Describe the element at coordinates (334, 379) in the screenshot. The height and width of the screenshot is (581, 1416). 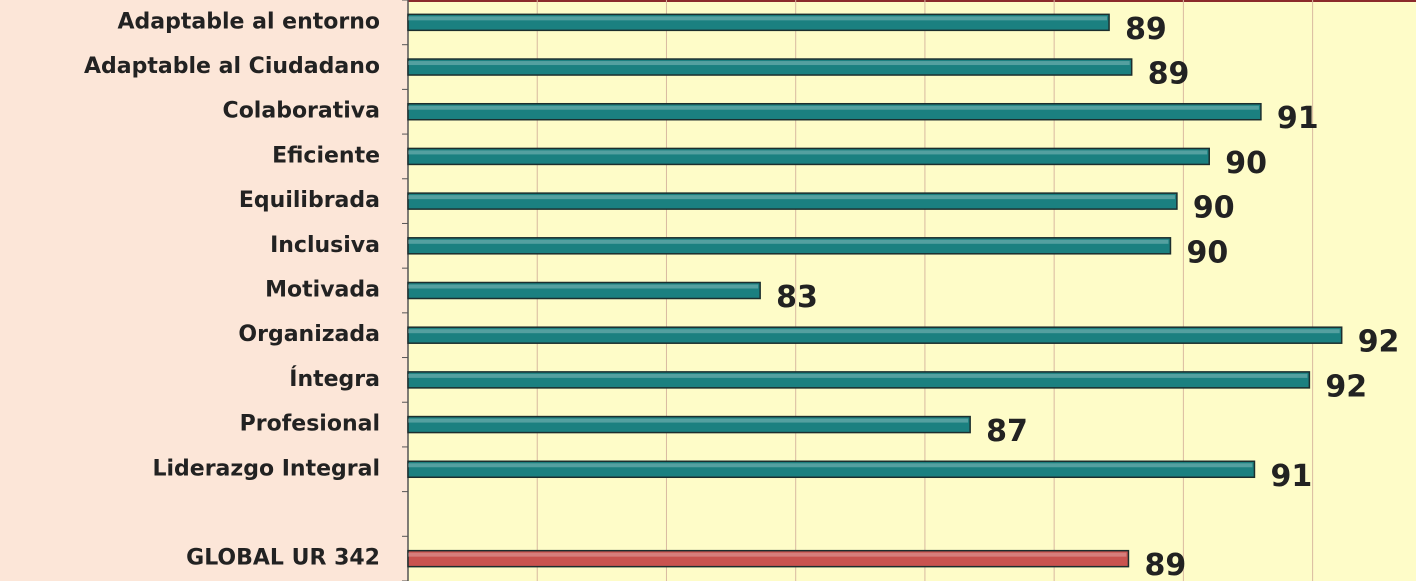
I see `y-tick-label: Íntegra` at that location.